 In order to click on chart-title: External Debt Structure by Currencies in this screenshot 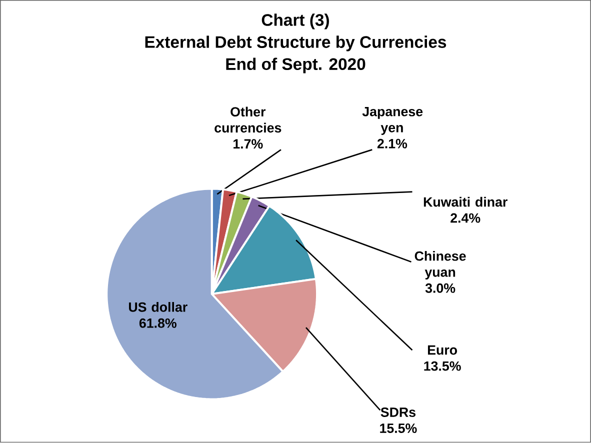, I will do `click(295, 44)`.